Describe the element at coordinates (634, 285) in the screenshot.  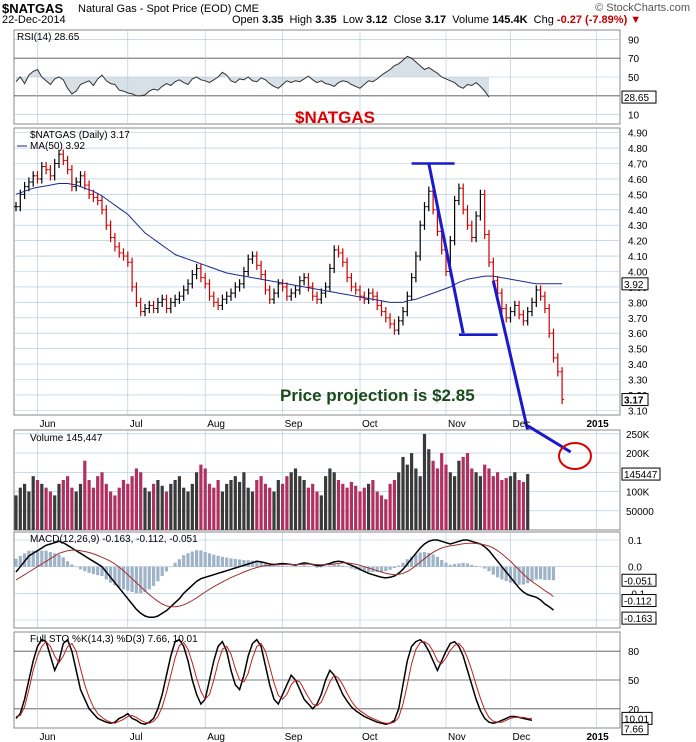
I see `ma-last-label: 3.92` at that location.